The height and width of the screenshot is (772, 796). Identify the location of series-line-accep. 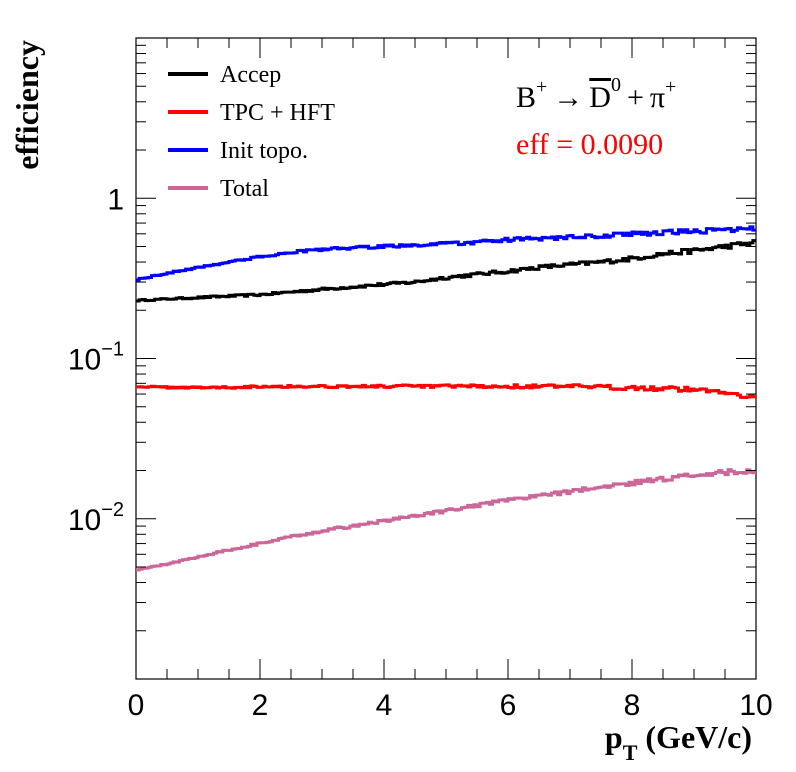
(446, 271).